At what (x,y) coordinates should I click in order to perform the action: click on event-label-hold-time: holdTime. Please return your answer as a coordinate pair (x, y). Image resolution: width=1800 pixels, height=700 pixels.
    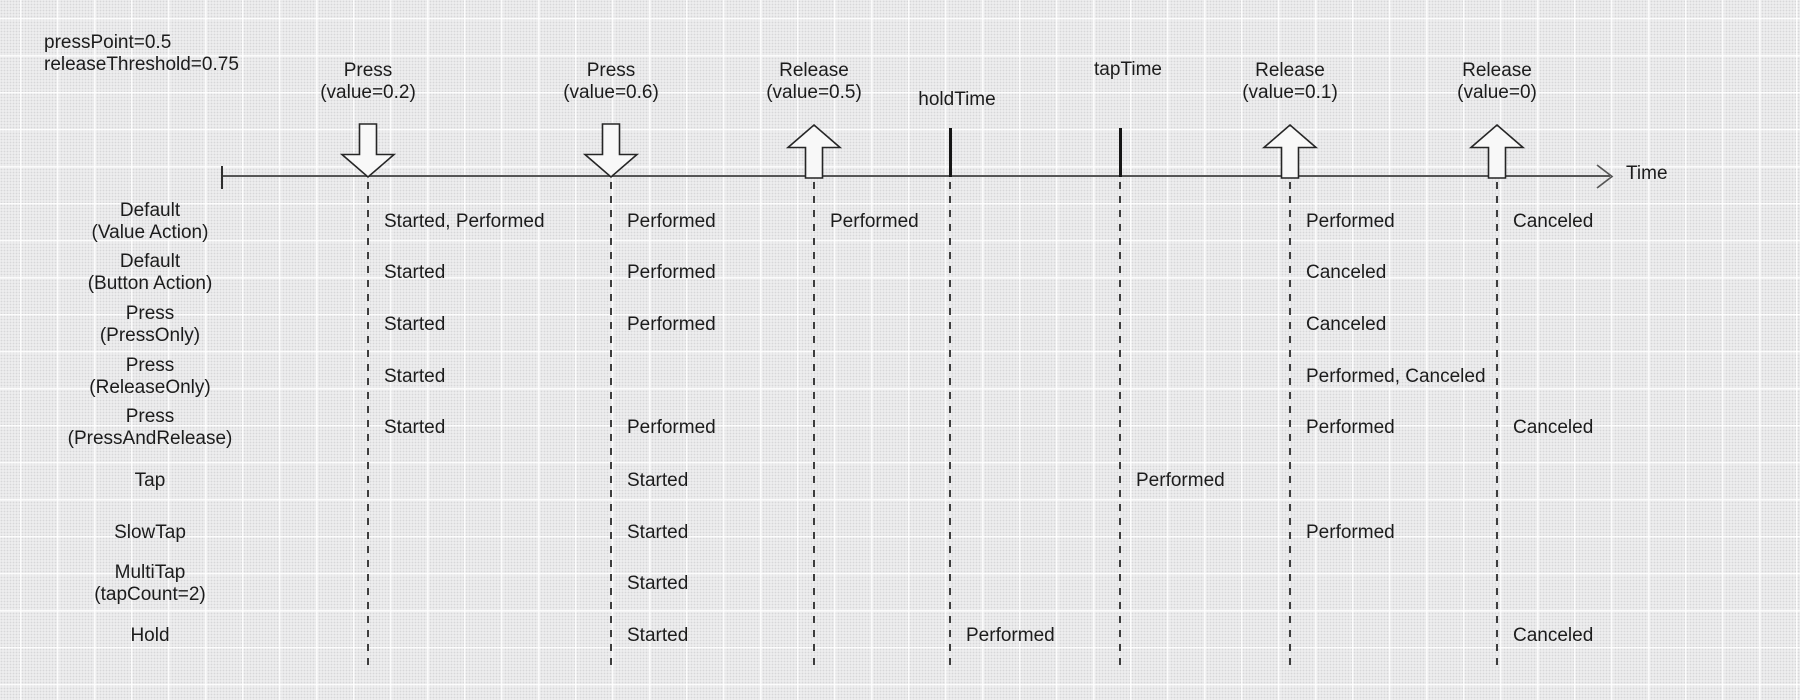
    Looking at the image, I should click on (957, 100).